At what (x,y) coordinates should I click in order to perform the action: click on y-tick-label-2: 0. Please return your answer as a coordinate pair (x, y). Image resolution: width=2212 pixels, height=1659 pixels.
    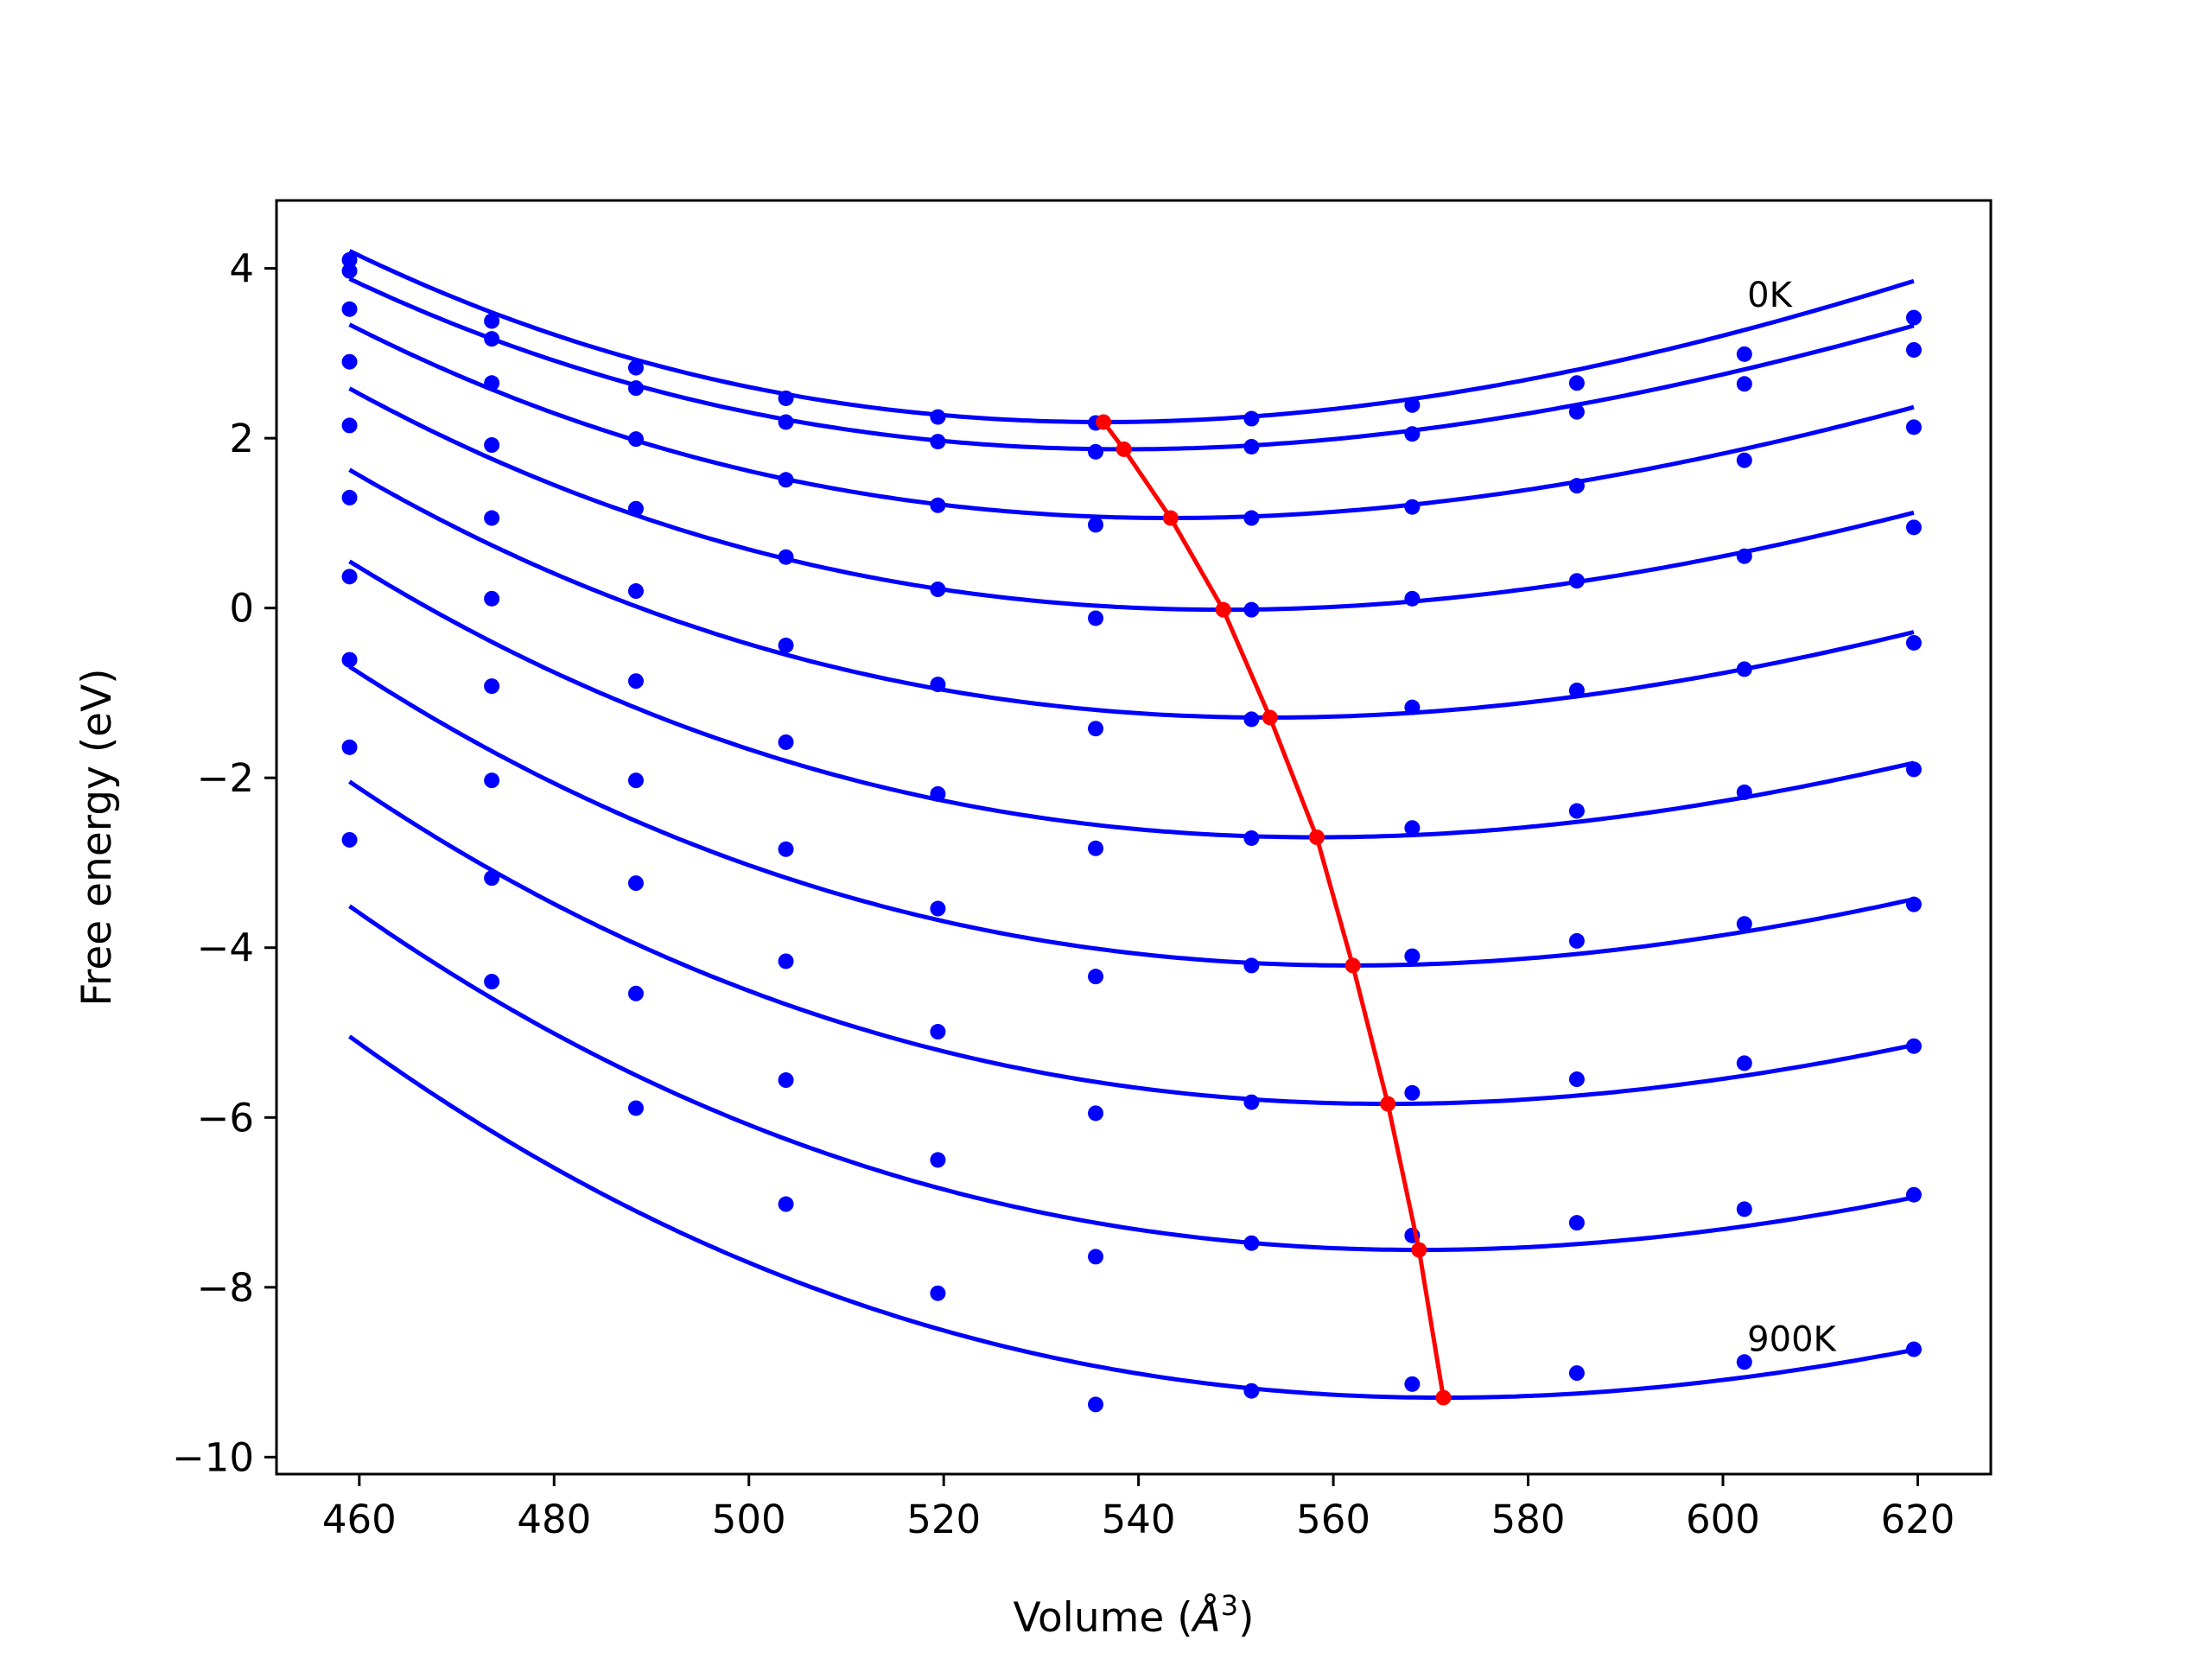
    Looking at the image, I should click on (241, 609).